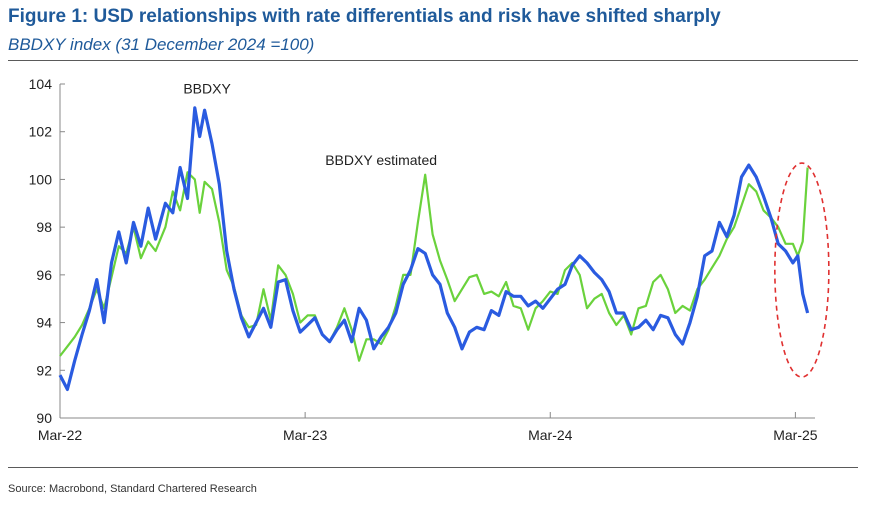 This screenshot has height=514, width=873. I want to click on highlight-ellipse, so click(802, 270).